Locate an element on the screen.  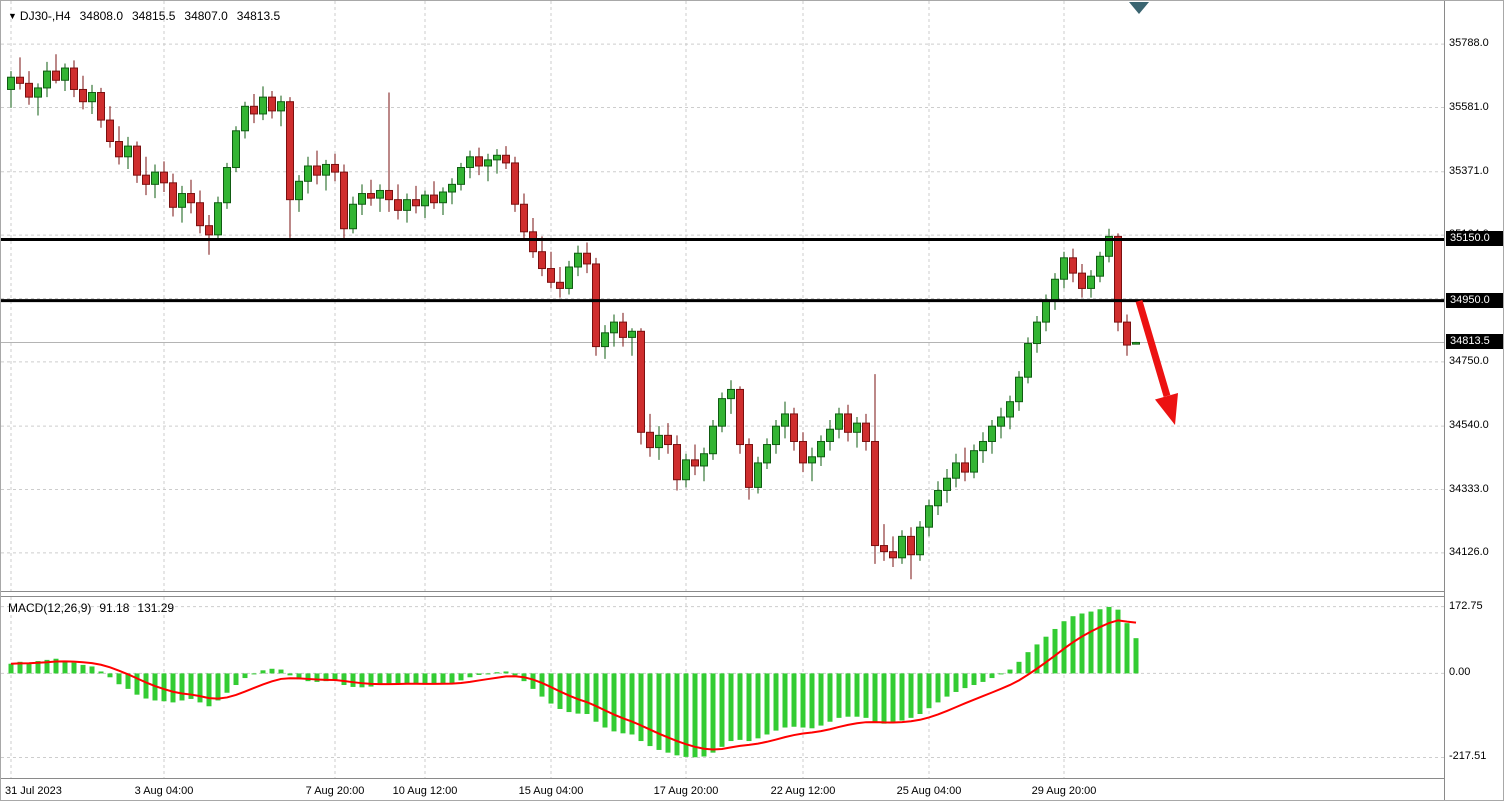
macd-header: MACD(12,26,9) 91.18 131.29 is located at coordinates (95, 608).